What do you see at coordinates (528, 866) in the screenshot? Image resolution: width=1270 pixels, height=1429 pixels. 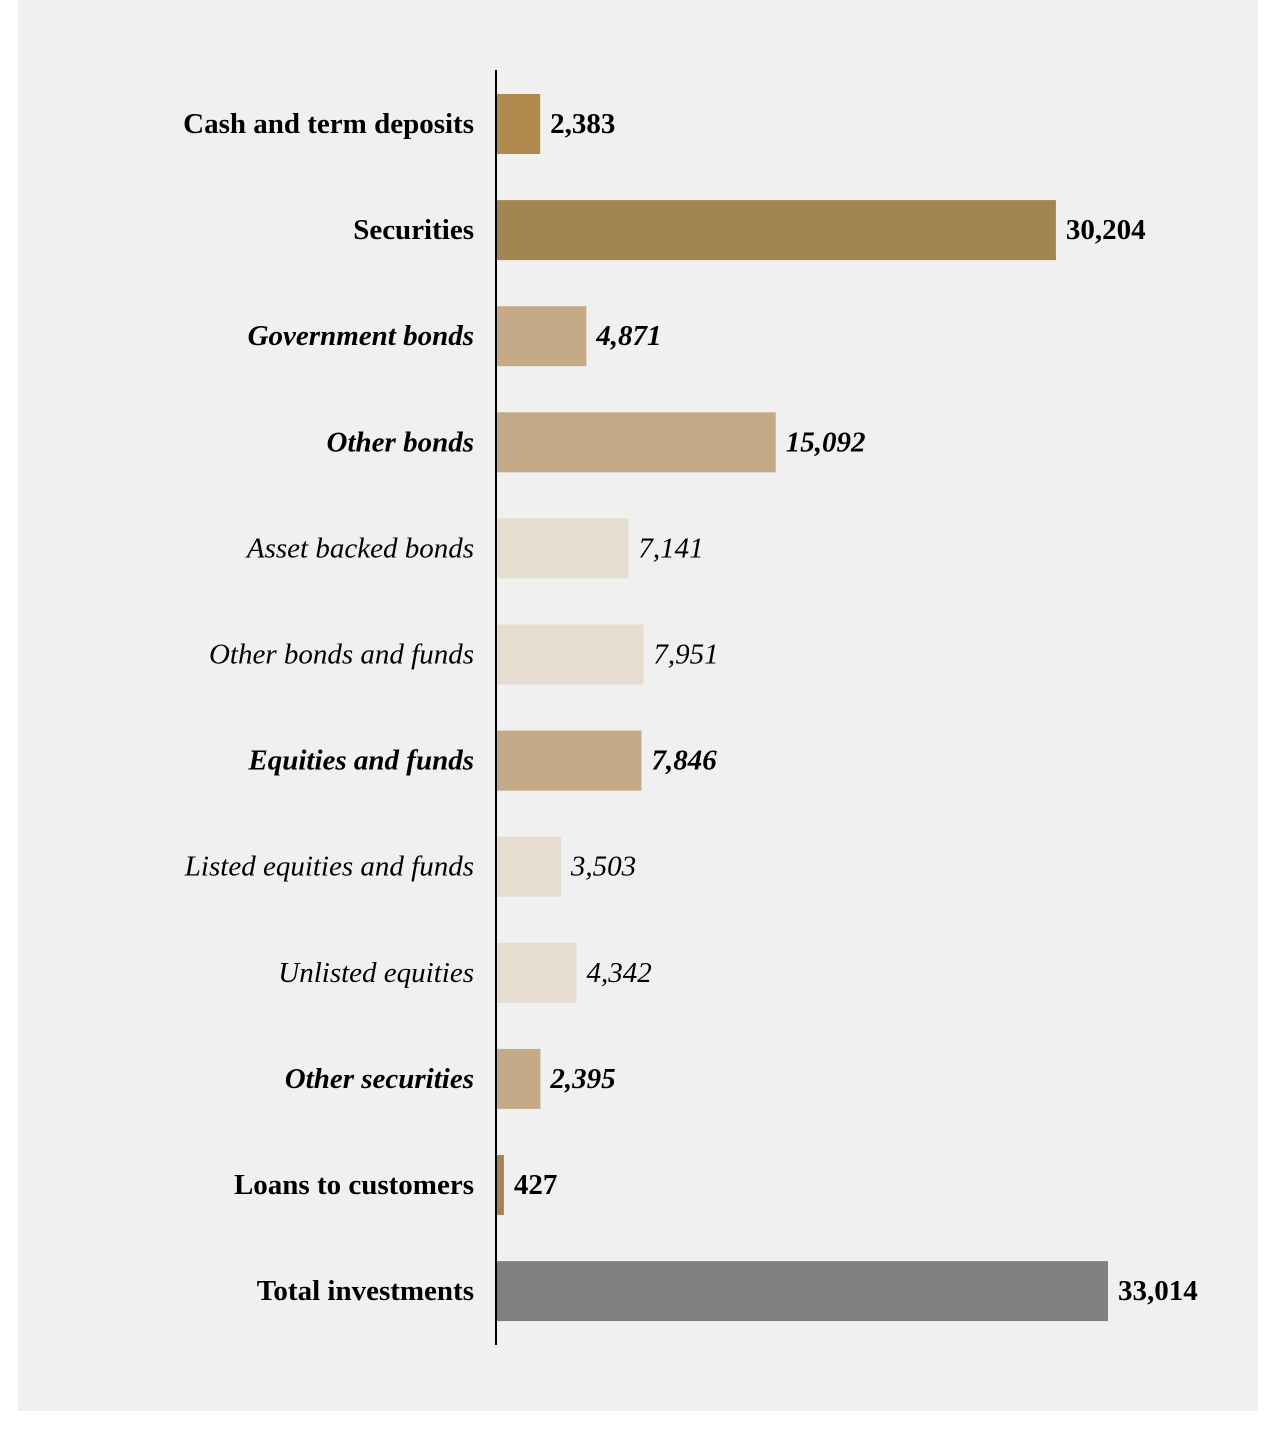 I see `bar-listed-equities-and-funds` at bounding box center [528, 866].